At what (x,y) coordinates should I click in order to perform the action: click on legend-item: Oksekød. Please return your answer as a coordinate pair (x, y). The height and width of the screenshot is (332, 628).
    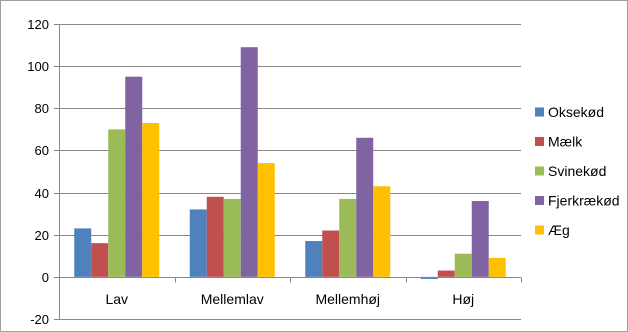
    Looking at the image, I should click on (569, 112).